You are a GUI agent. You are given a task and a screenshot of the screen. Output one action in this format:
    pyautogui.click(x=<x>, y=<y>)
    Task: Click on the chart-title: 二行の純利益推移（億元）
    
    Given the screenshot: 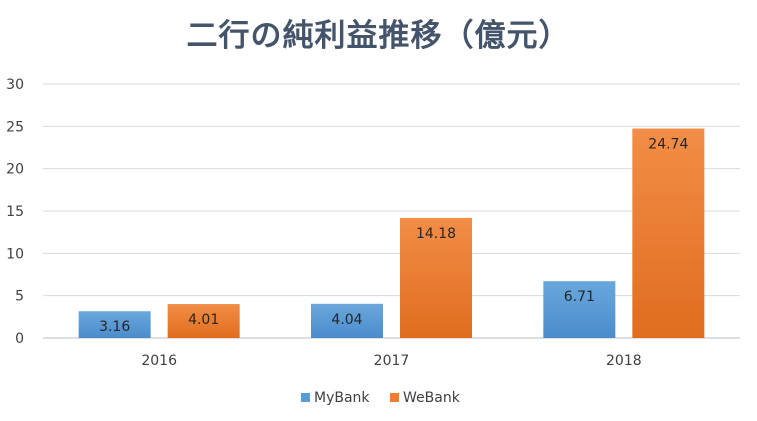 What is the action you would take?
    pyautogui.click(x=378, y=36)
    